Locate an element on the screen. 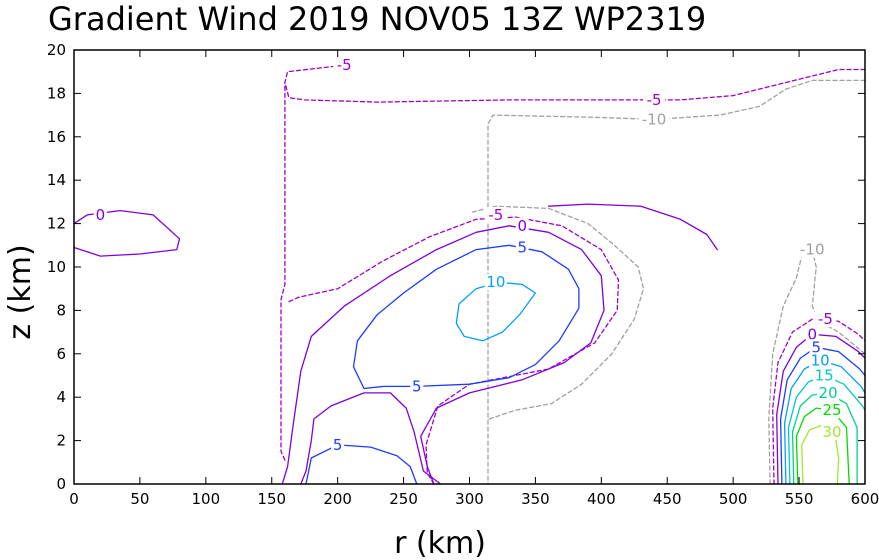 This screenshot has height=560, width=879. y-tick-label-12: 12 is located at coordinates (56, 224).